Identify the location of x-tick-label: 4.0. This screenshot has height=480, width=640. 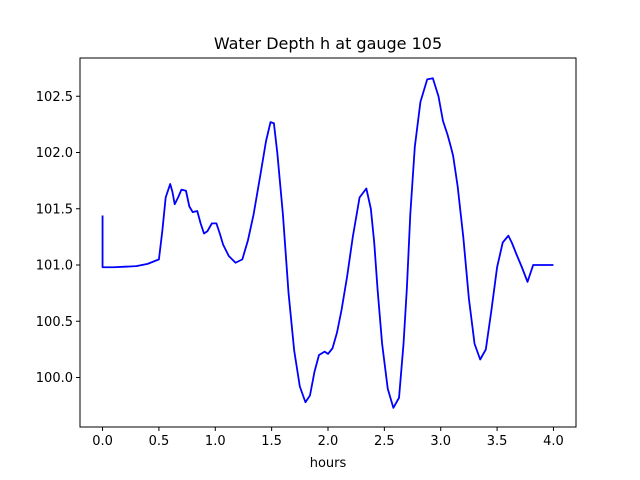
(553, 441).